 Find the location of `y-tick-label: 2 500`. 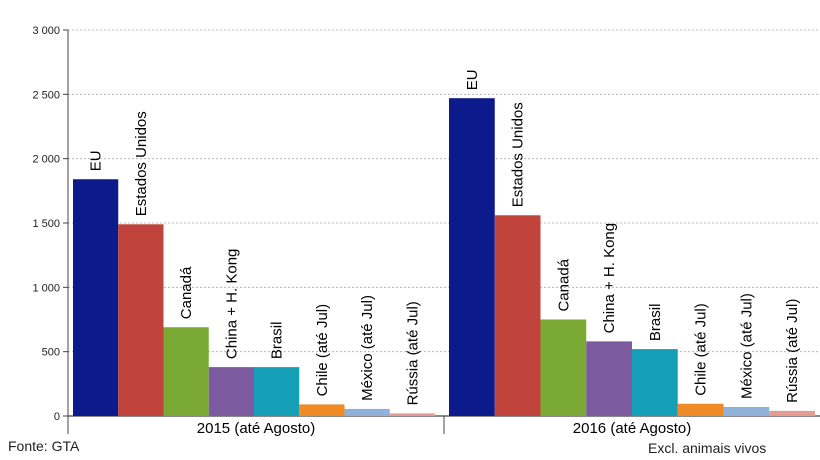

y-tick-label: 2 500 is located at coordinates (46, 95).